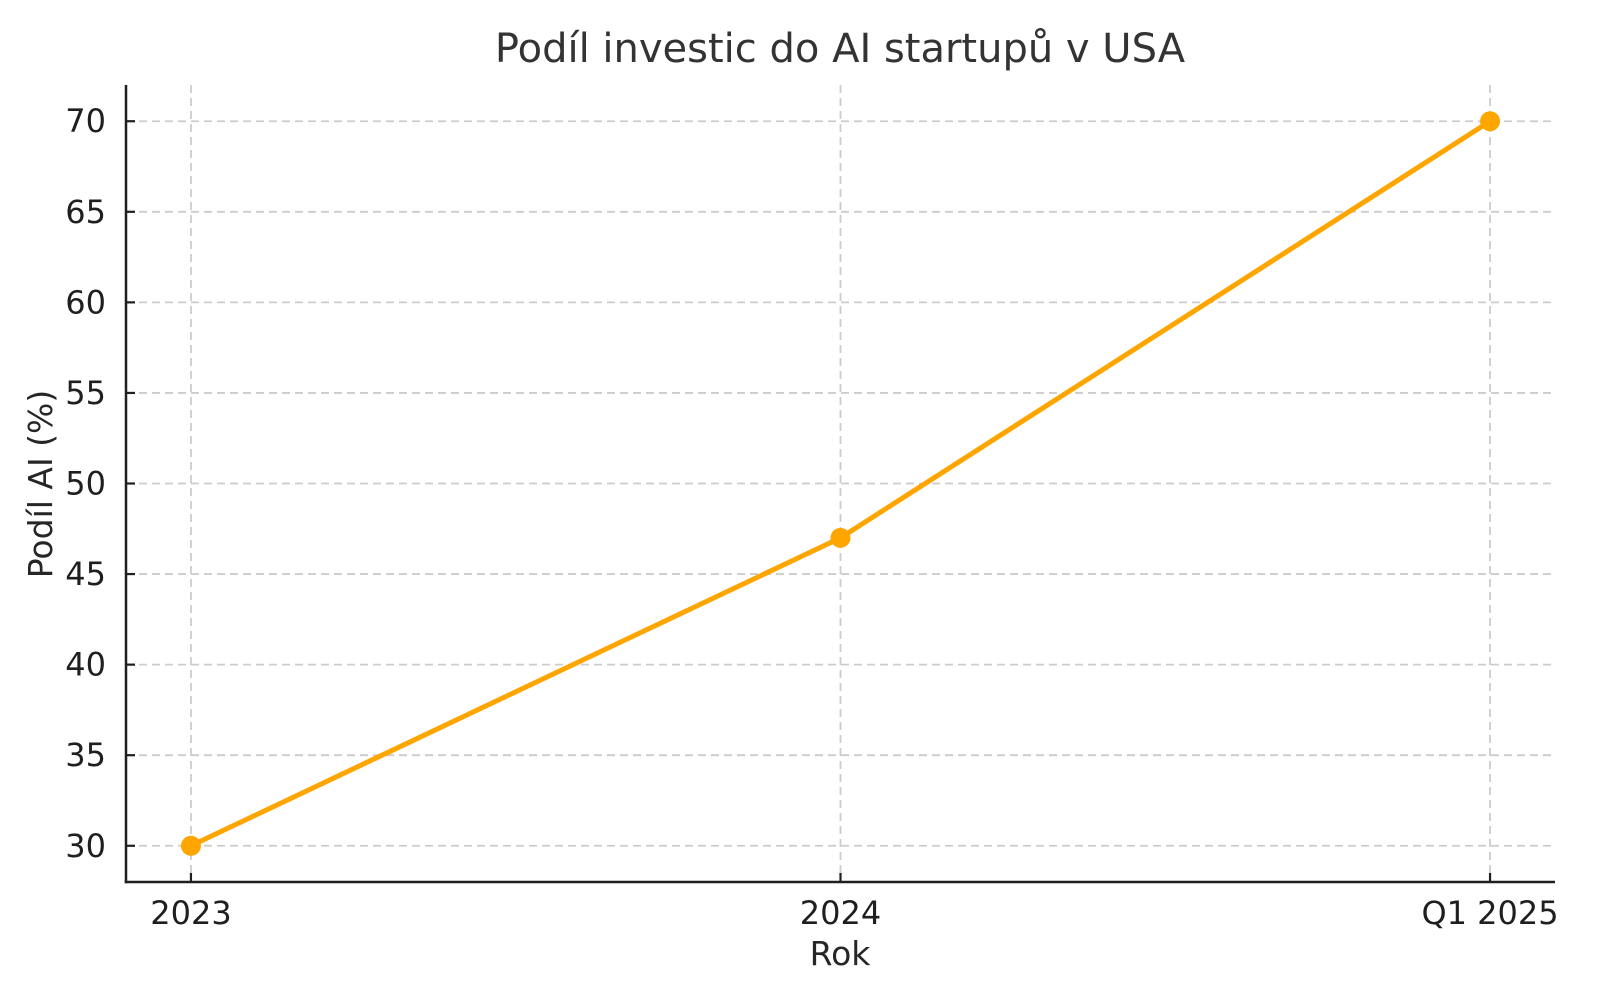 The image size is (1600, 1000). Describe the element at coordinates (840, 49) in the screenshot. I see `chart-title: Podíl investic do AI startupů v USA` at that location.